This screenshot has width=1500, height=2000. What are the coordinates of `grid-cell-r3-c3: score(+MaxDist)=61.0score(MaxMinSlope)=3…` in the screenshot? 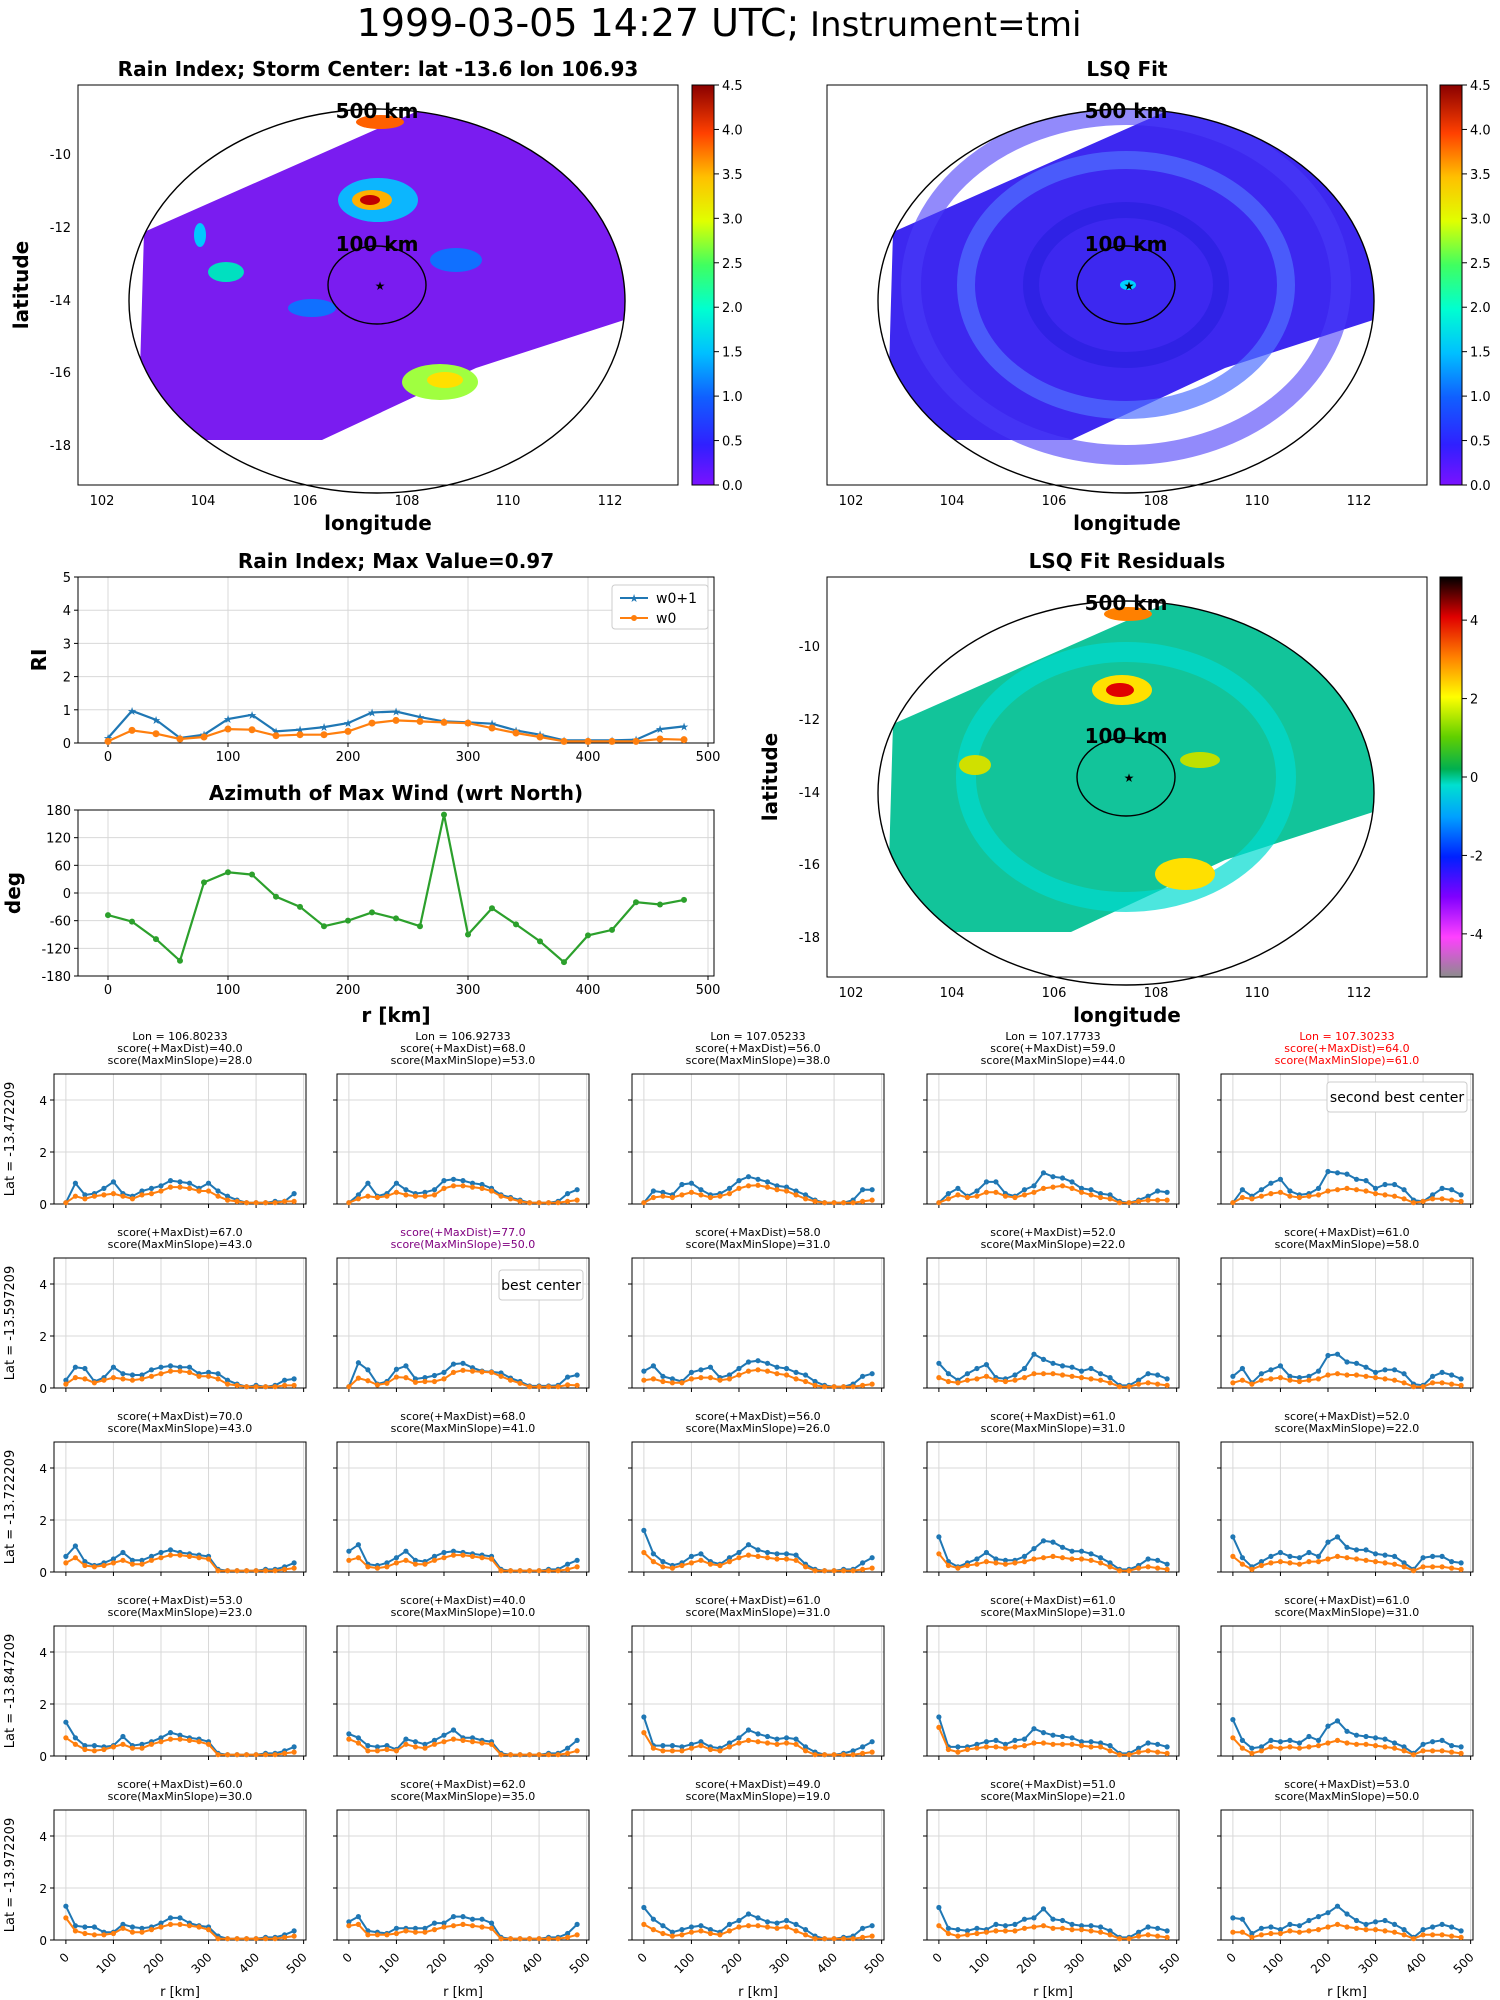 It's located at (1051, 1677).